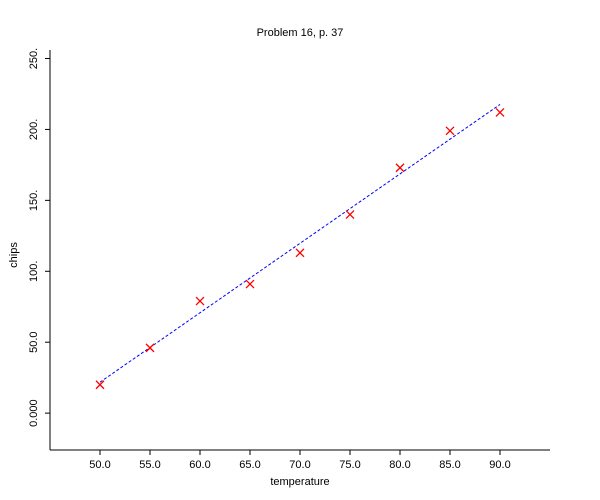 This screenshot has height=500, width=600. I want to click on x-tick-label: 90.0, so click(499, 465).